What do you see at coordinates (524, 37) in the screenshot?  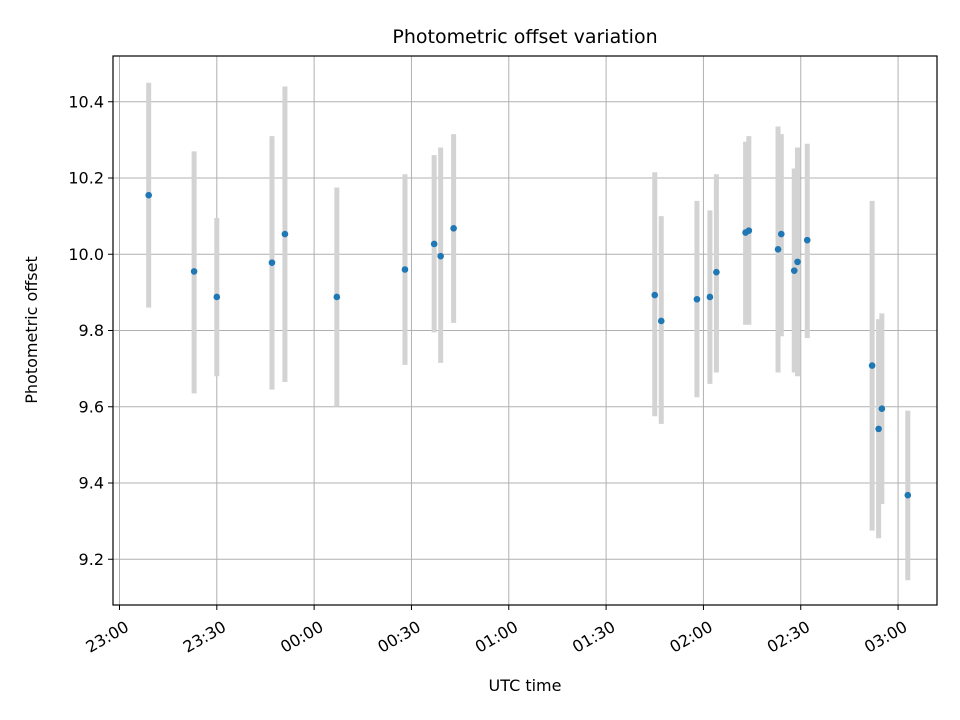 I see `chart-title: Photometric offset variation` at bounding box center [524, 37].